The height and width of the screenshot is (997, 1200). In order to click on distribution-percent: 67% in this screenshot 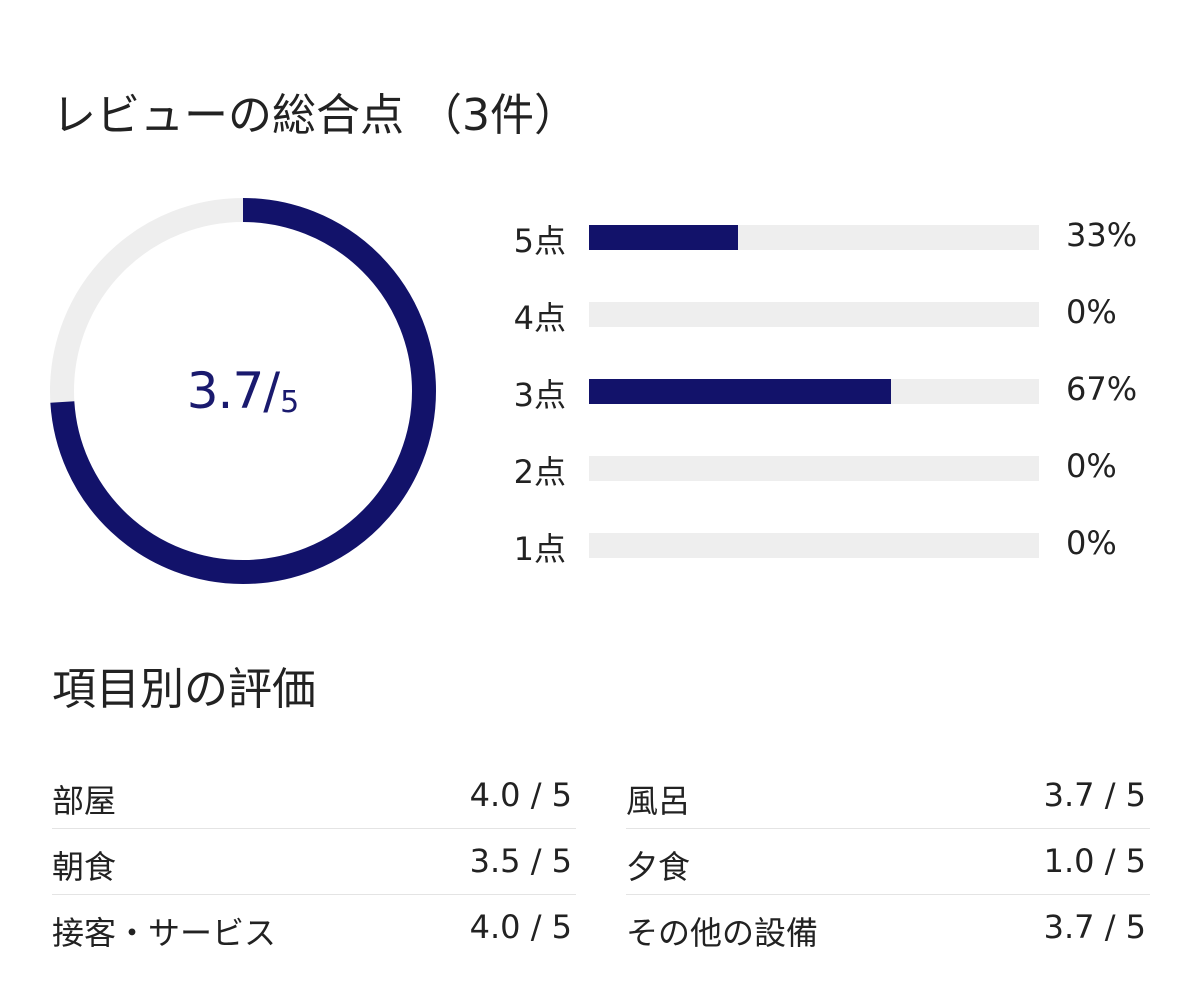, I will do `click(1102, 389)`.